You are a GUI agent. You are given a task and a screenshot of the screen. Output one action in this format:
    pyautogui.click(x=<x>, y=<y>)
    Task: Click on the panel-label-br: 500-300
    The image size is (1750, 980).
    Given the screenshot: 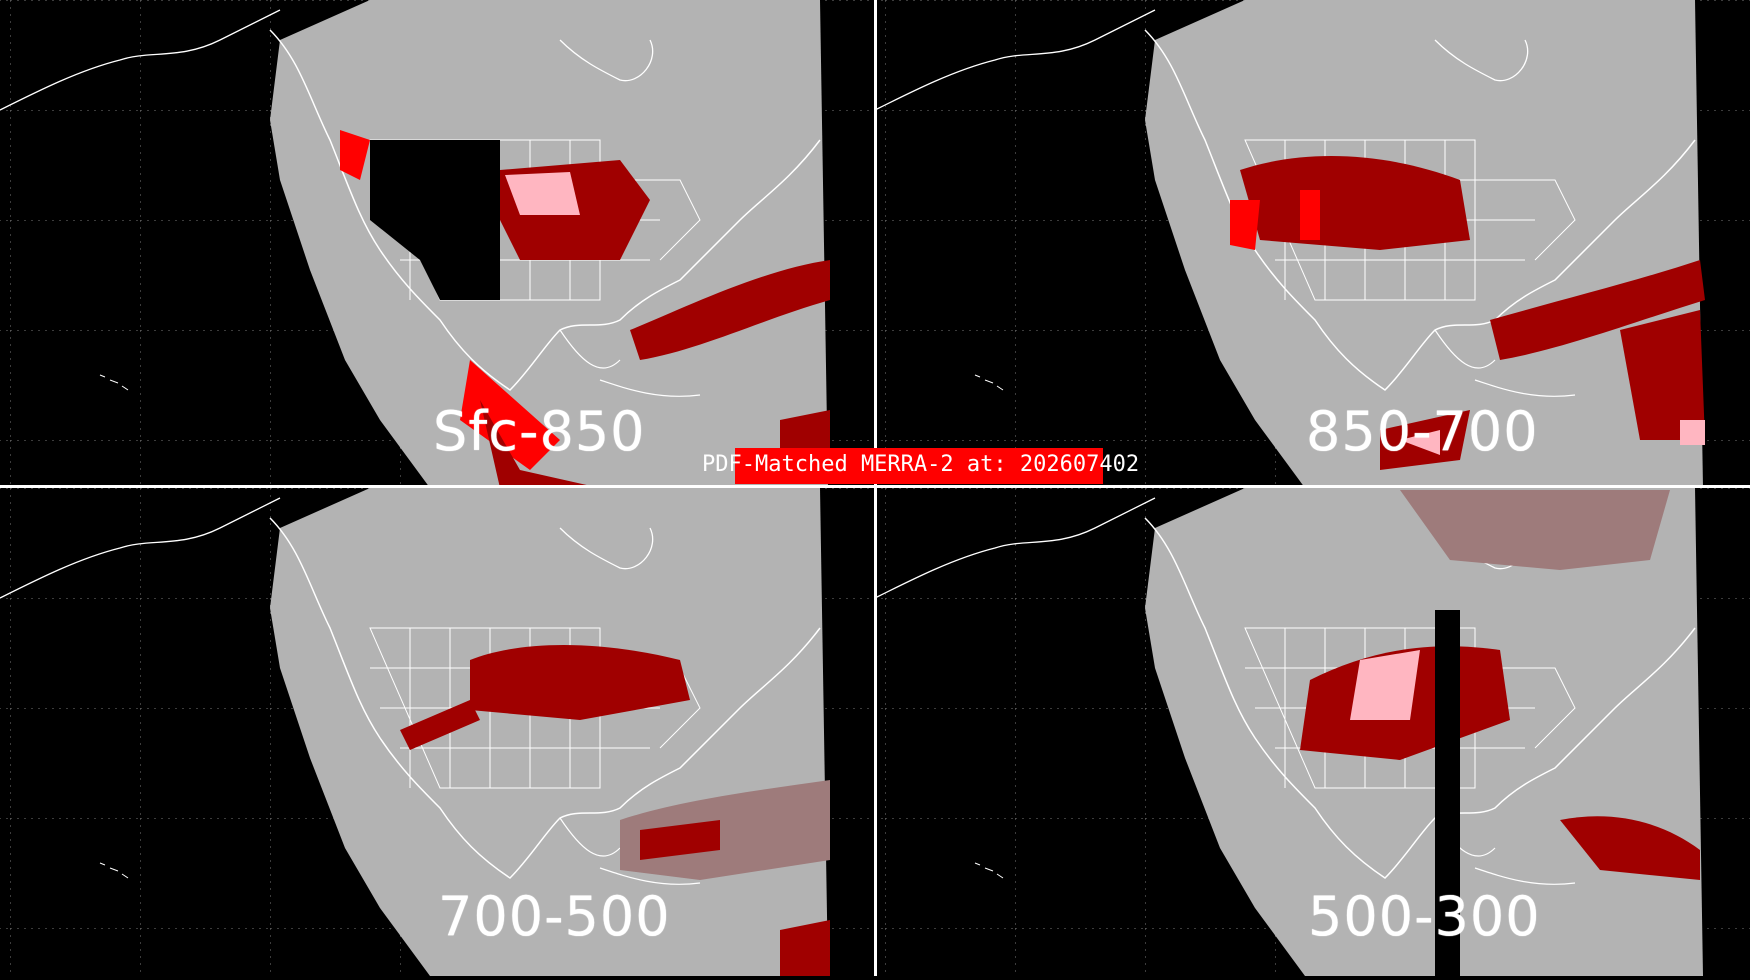 What is the action you would take?
    pyautogui.click(x=1424, y=916)
    